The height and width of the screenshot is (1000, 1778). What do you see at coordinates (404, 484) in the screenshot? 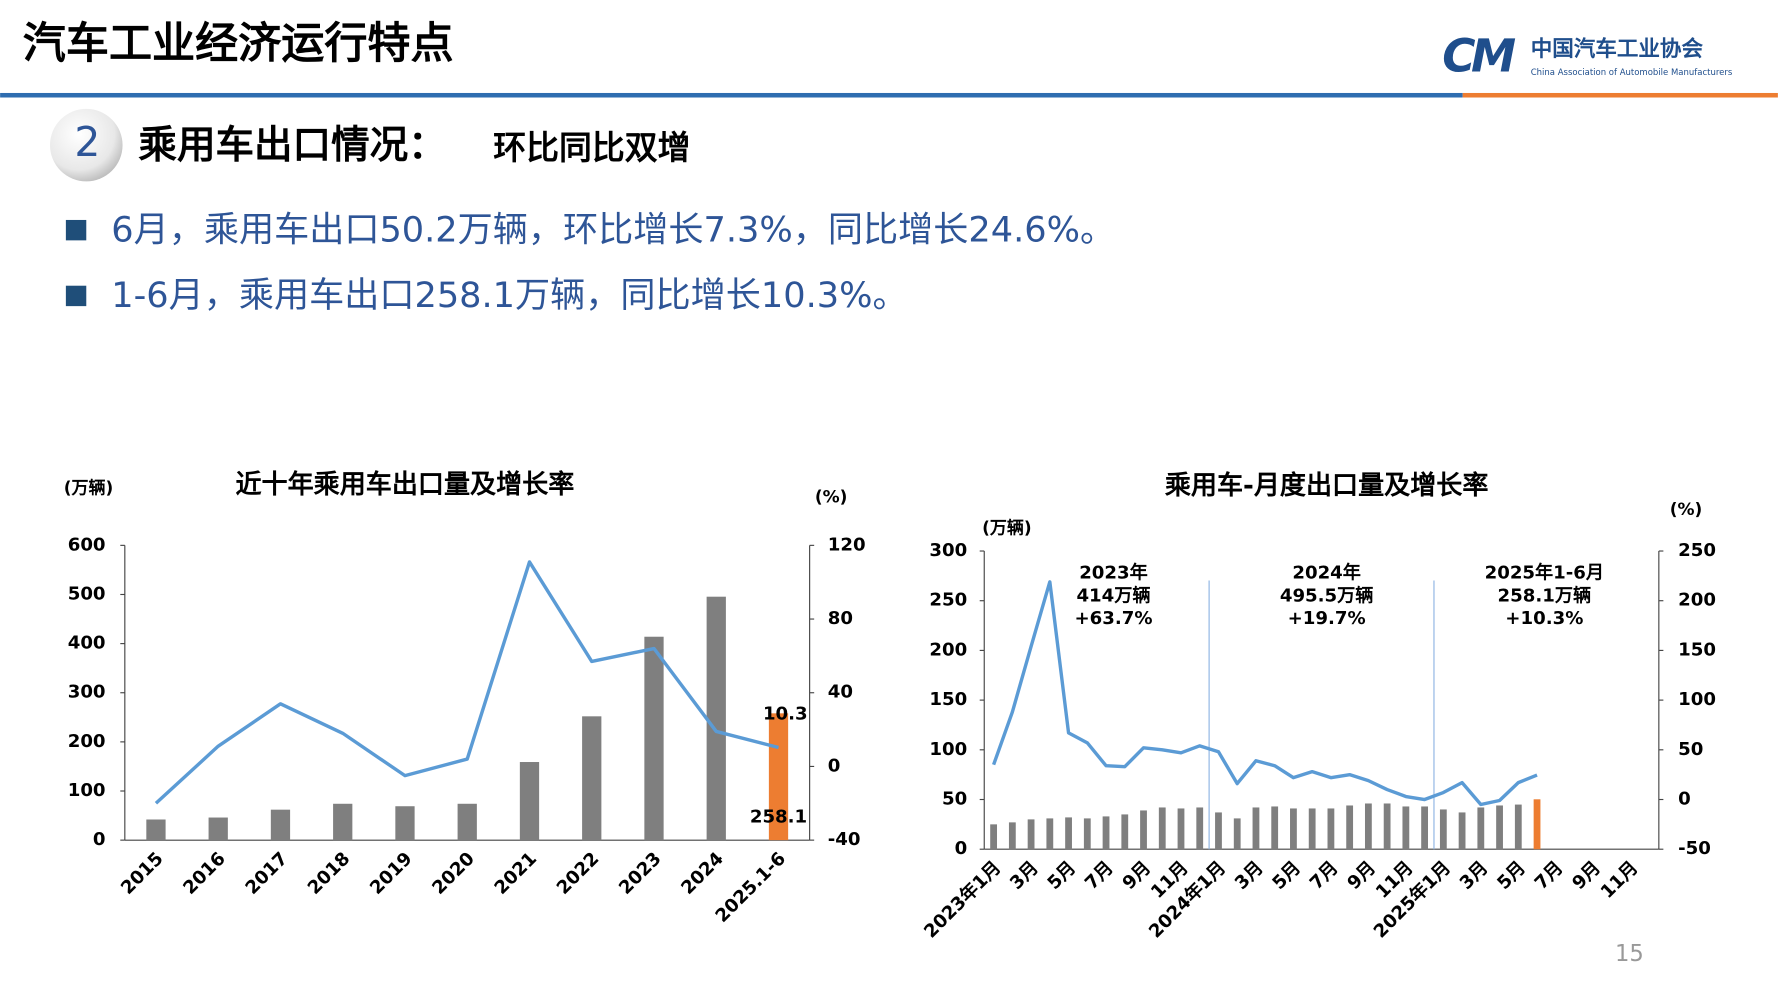
I see `chart-title: 近十年乘用车出口量及增长率` at bounding box center [404, 484].